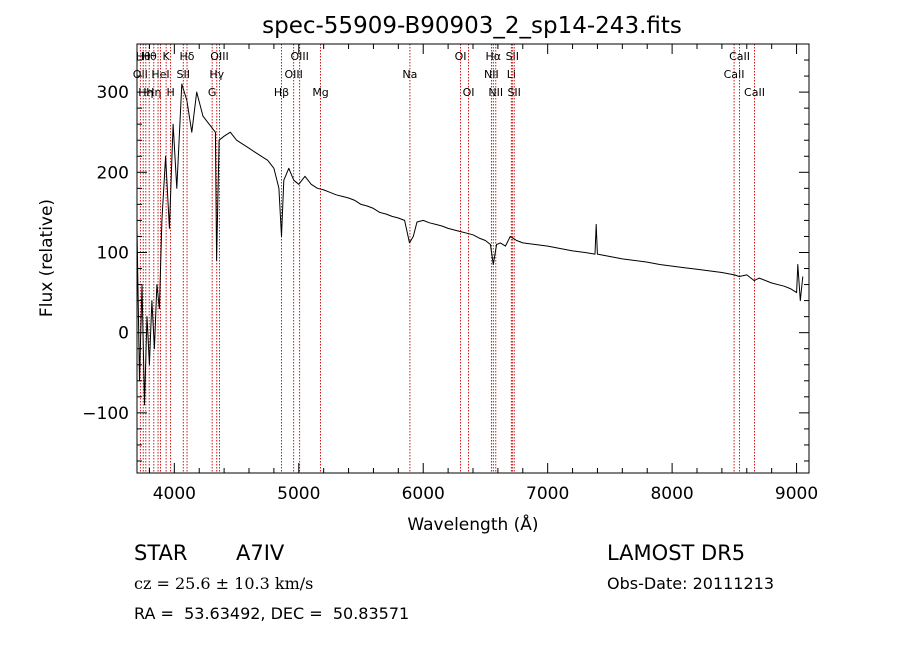 The width and height of the screenshot is (900, 649). What do you see at coordinates (281, 92) in the screenshot?
I see `spectral-line-label: Hβ` at bounding box center [281, 92].